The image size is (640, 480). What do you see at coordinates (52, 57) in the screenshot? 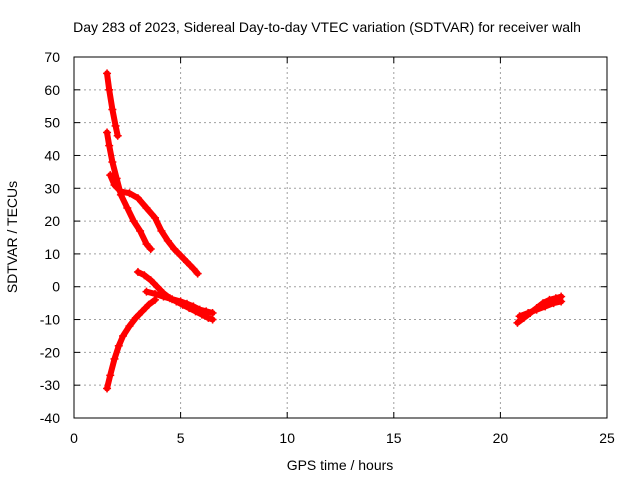
I see `y-tick-label: 70` at bounding box center [52, 57].